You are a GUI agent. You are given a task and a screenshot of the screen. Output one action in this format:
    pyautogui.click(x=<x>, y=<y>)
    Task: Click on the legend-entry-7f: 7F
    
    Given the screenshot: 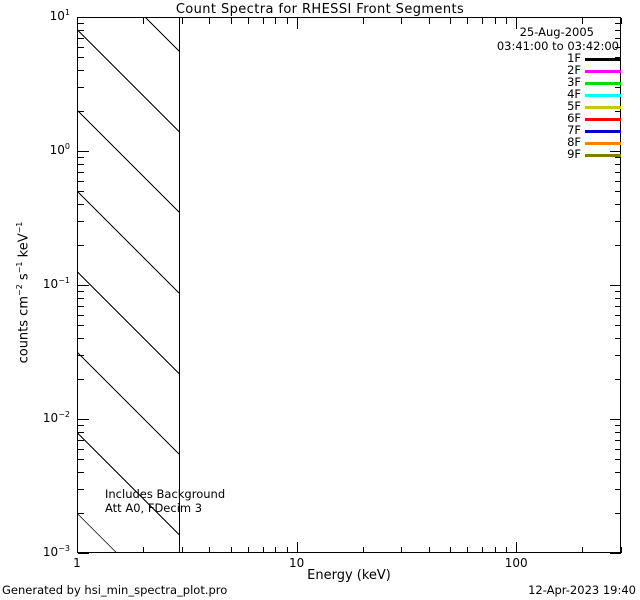 What is the action you would take?
    pyautogui.click(x=518, y=130)
    